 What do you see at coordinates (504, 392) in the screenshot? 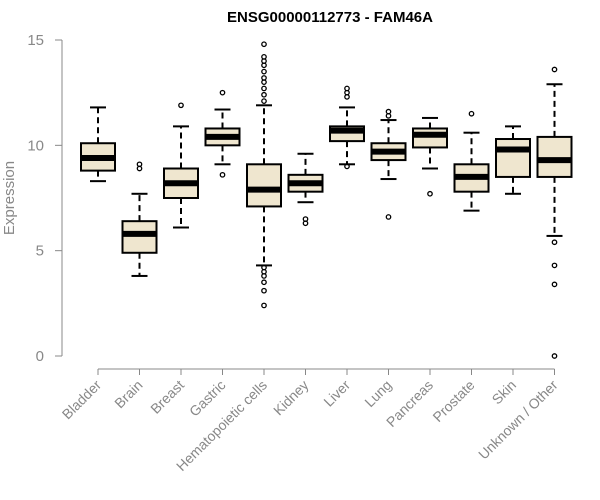
I see `x-tick-label: Skin` at bounding box center [504, 392].